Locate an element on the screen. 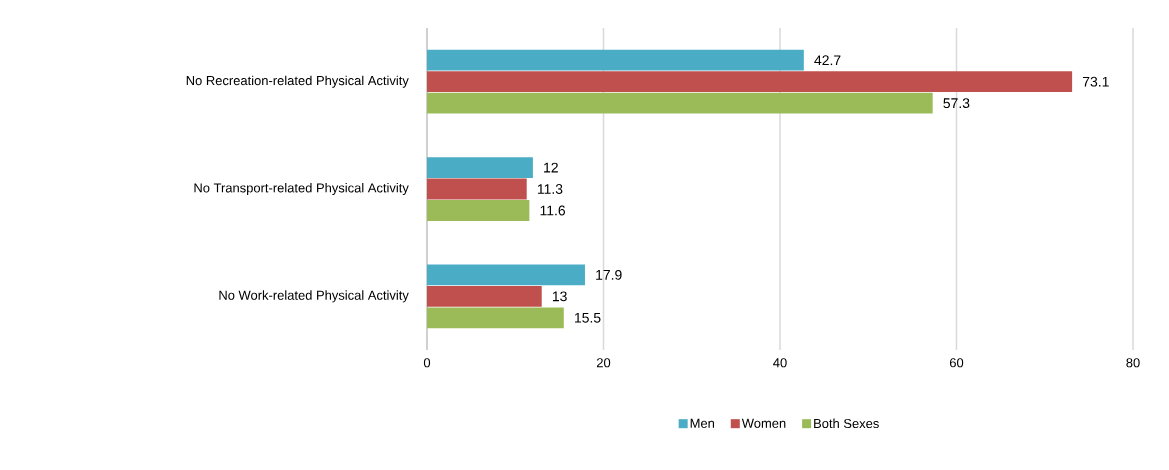 The width and height of the screenshot is (1169, 470). data-label: 13 is located at coordinates (559, 296).